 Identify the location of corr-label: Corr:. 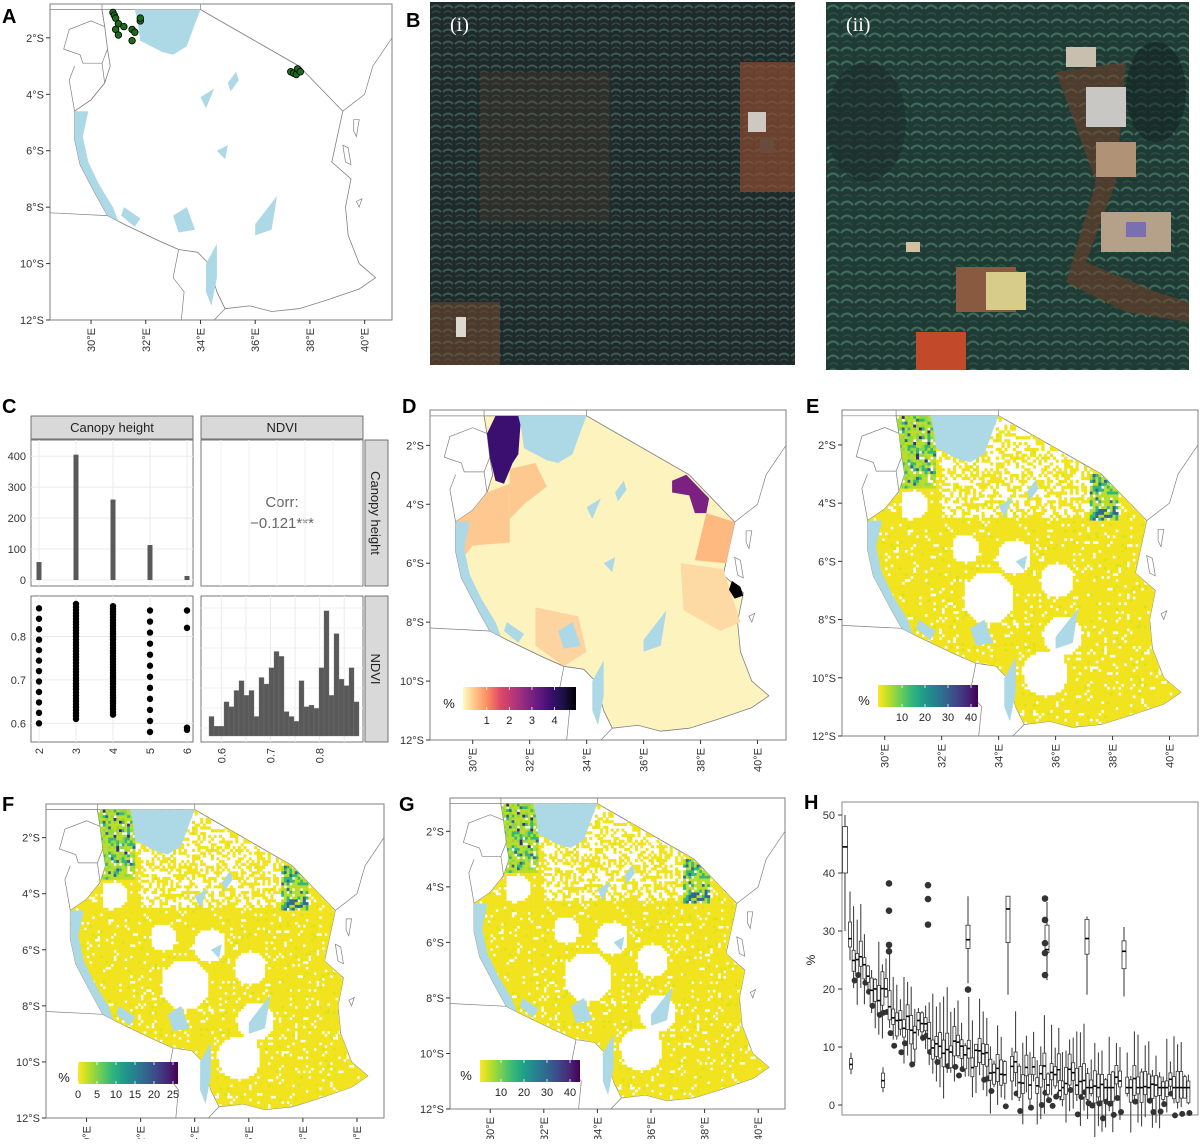
(281, 502).